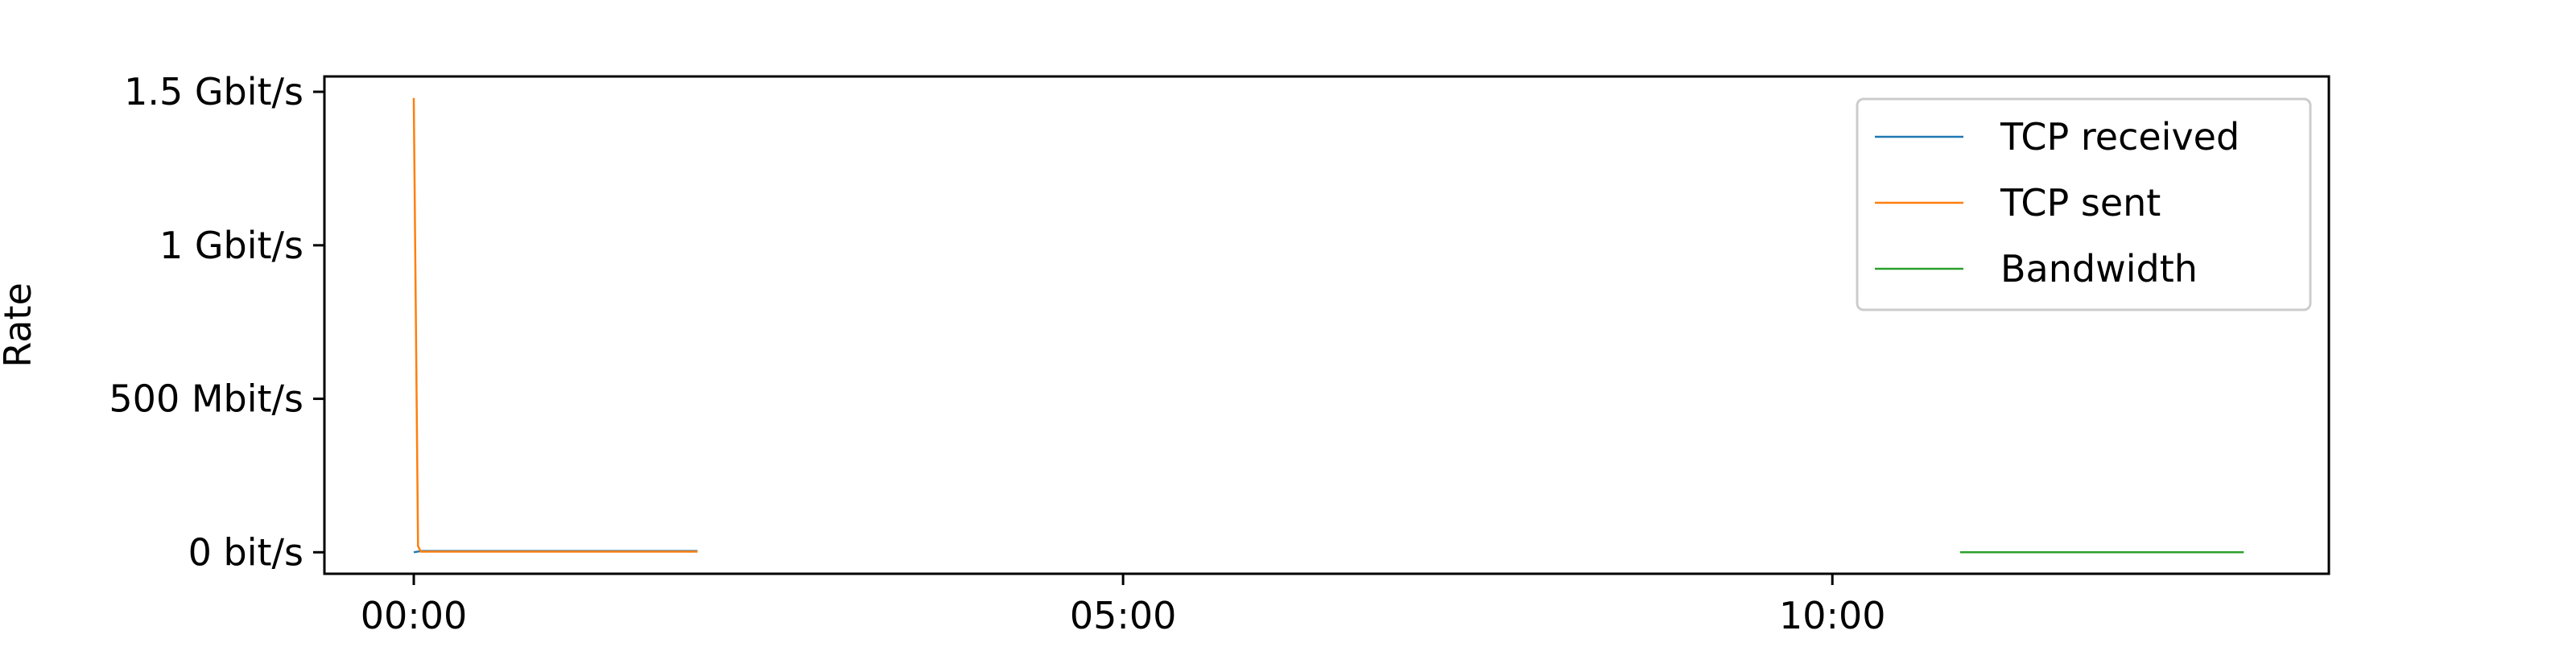  What do you see at coordinates (2080, 203) in the screenshot?
I see `legend-label-tcp-sent: TCP sent` at bounding box center [2080, 203].